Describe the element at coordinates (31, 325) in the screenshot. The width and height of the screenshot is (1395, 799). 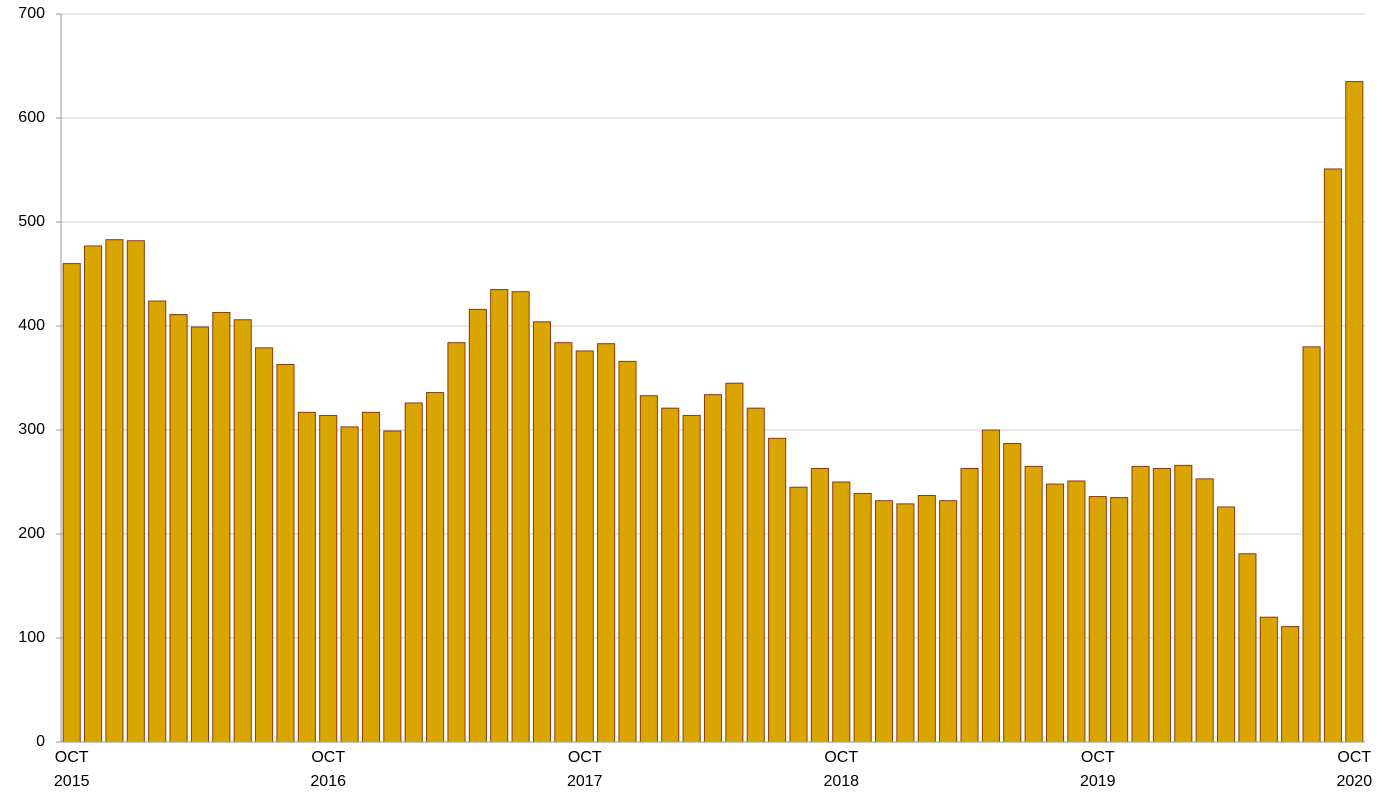
I see `y-tick-label: 400` at that location.